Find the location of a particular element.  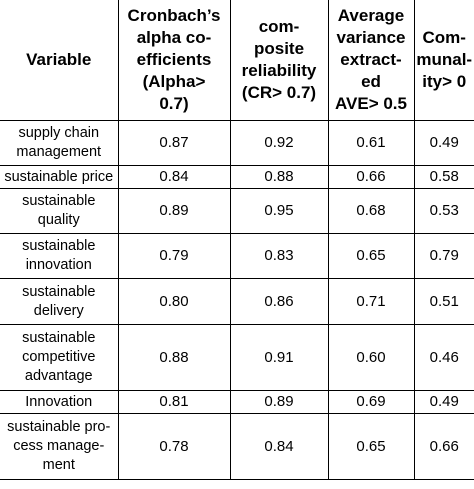

ave-cell: 0.60 is located at coordinates (371, 357).